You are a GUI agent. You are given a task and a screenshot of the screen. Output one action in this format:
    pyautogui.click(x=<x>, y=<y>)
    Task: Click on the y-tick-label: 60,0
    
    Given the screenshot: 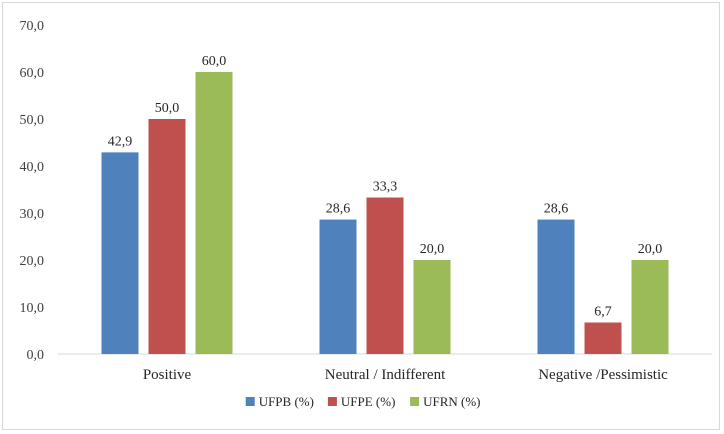 What is the action you would take?
    pyautogui.click(x=32, y=73)
    